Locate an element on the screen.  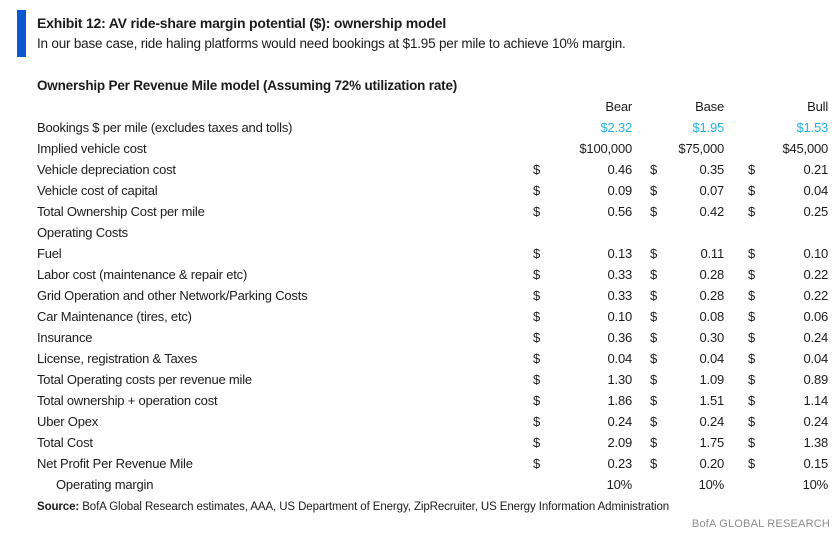
value-cell: 1.14 is located at coordinates (816, 400).